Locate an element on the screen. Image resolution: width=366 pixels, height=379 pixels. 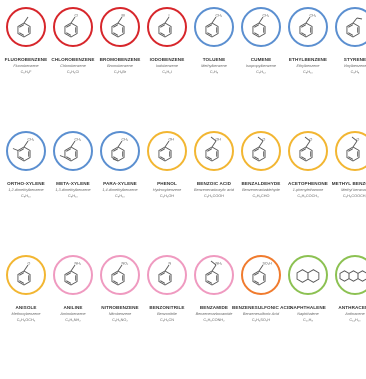
ring-with-nitrile-icon: N is located at coordinates (165, 274).